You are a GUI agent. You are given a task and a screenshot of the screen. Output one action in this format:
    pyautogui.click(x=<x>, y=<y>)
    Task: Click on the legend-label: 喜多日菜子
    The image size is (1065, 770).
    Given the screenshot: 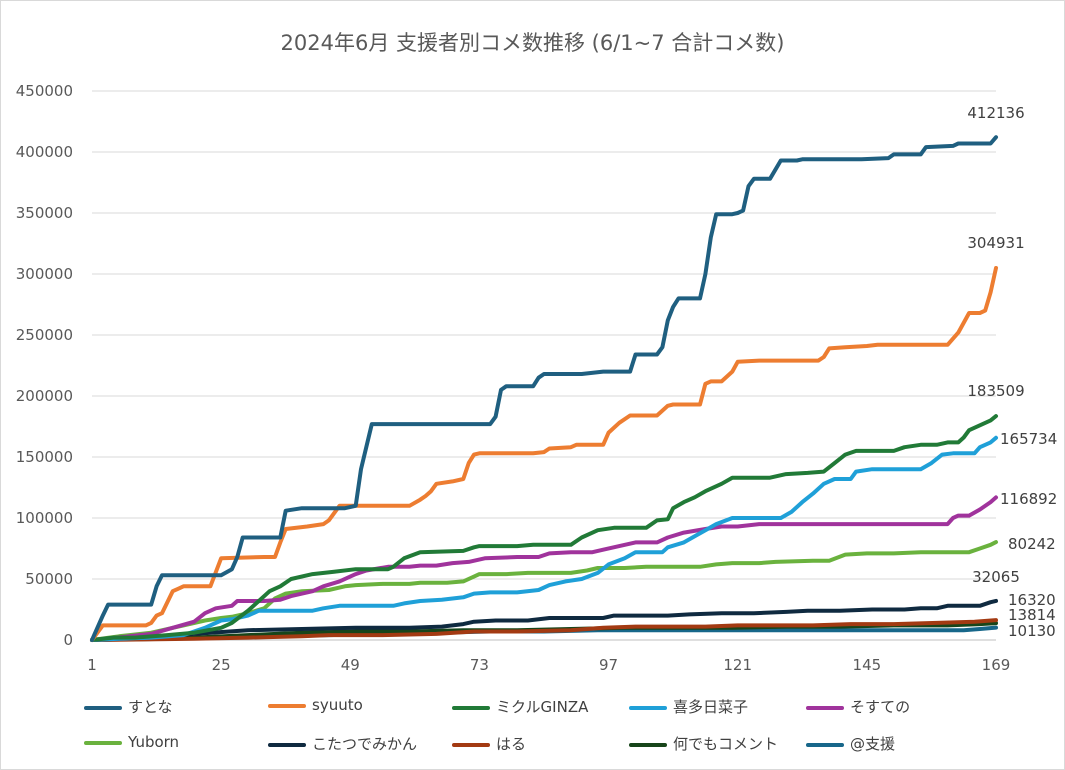 What is the action you would take?
    pyautogui.click(x=711, y=707)
    